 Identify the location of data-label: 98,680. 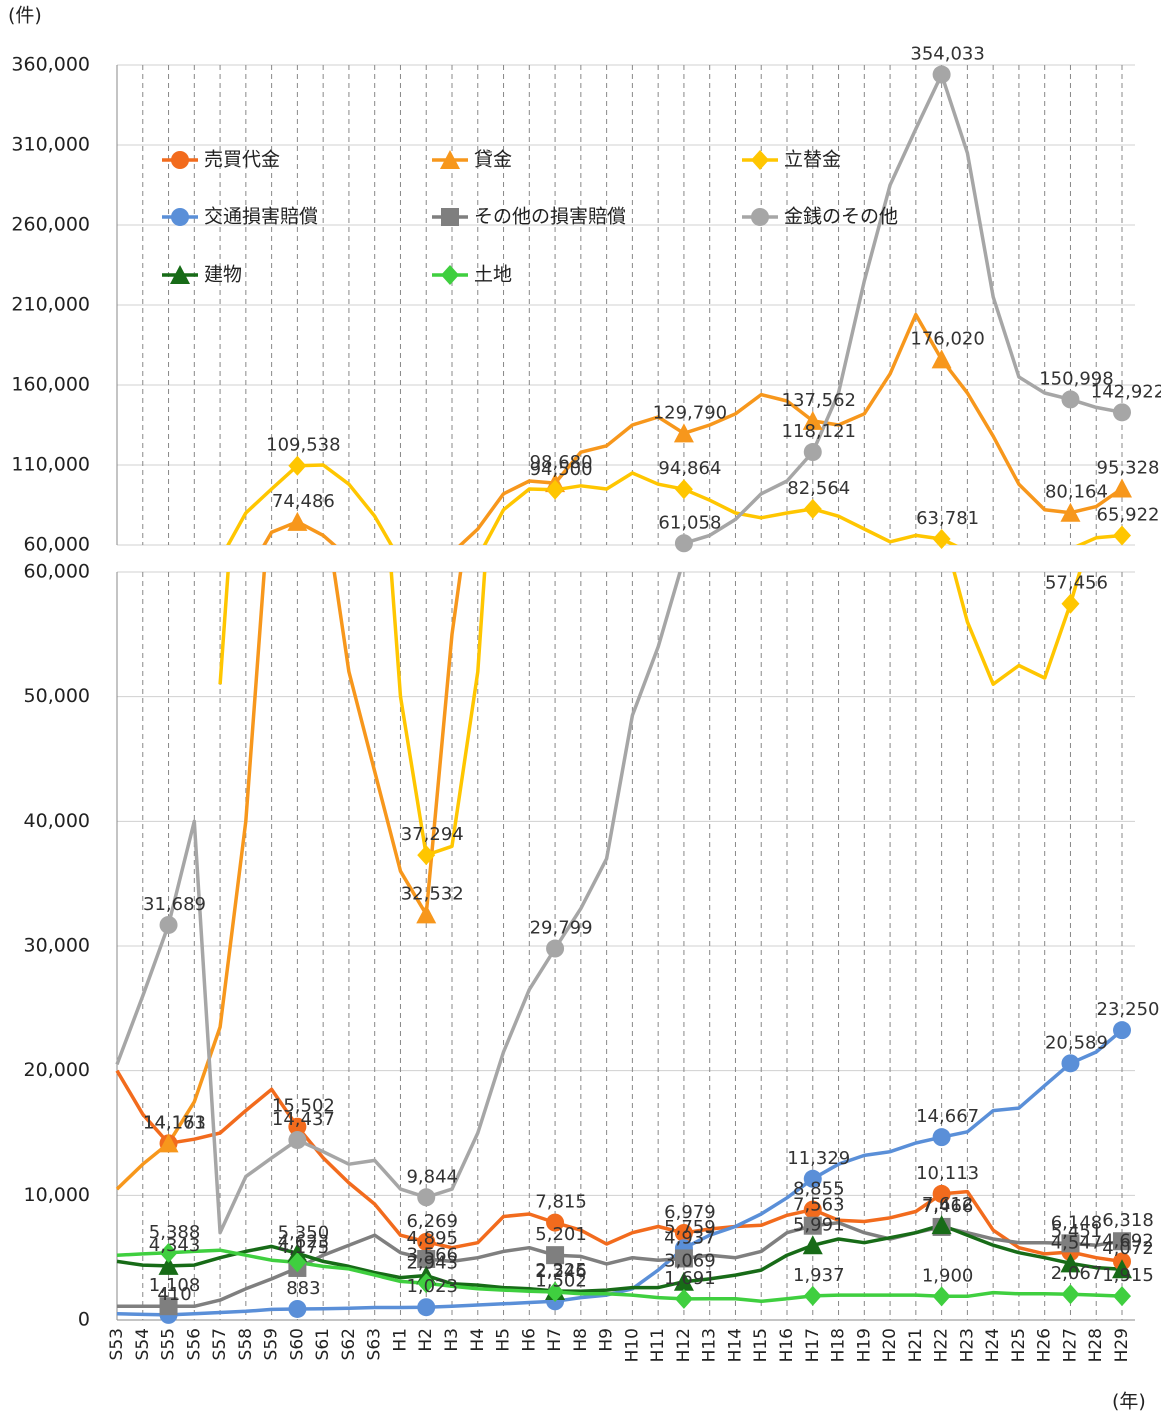
(561, 462).